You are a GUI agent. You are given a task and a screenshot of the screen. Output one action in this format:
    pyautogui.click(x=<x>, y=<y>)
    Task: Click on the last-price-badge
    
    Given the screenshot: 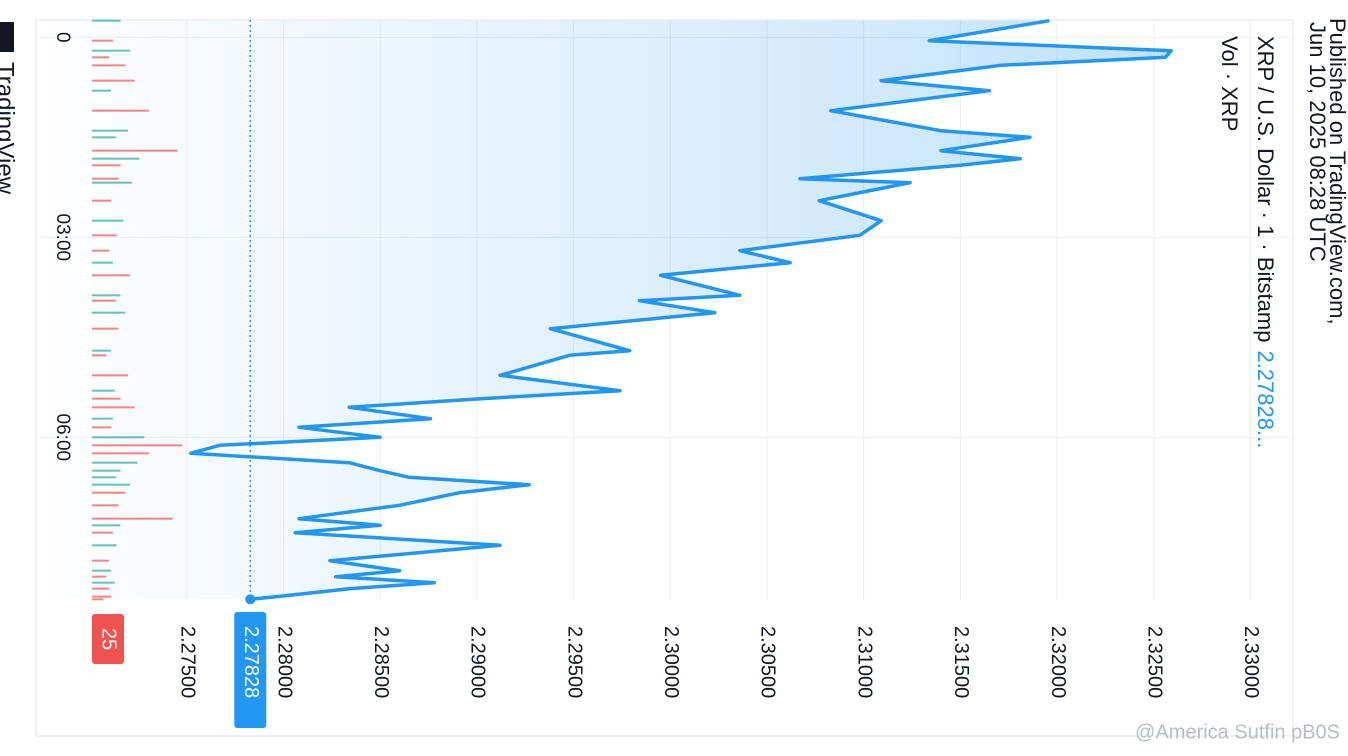 What is the action you would take?
    pyautogui.click(x=250, y=670)
    